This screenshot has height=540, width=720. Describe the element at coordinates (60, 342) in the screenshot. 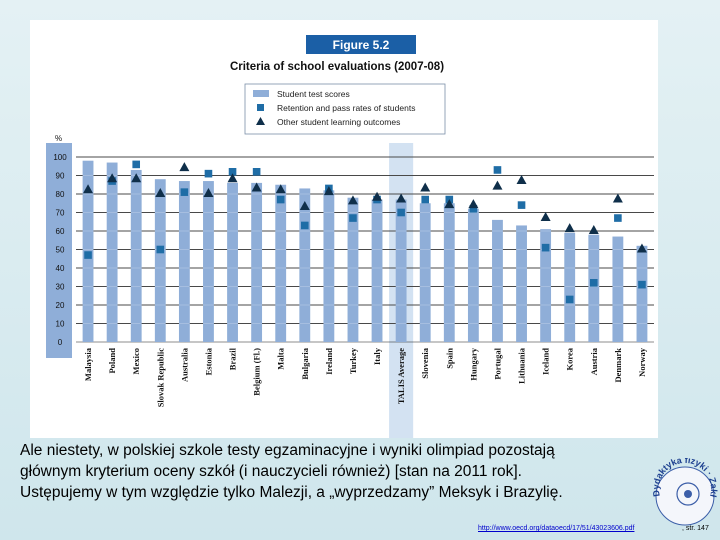

I see `y-tick-label: 0` at that location.